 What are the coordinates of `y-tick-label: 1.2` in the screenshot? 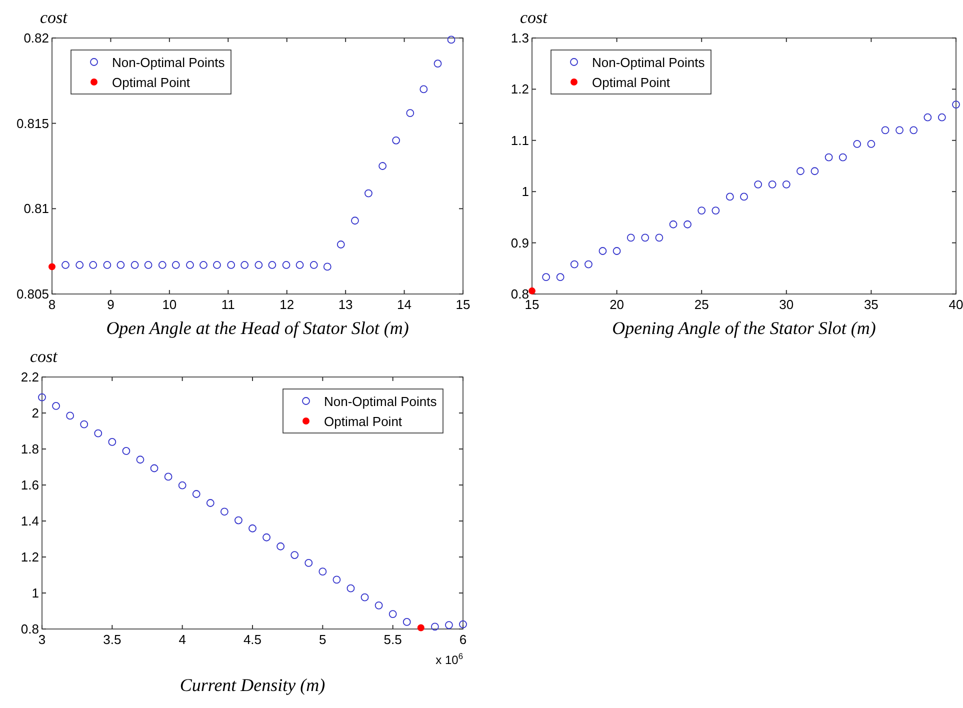 It's located at (519, 89).